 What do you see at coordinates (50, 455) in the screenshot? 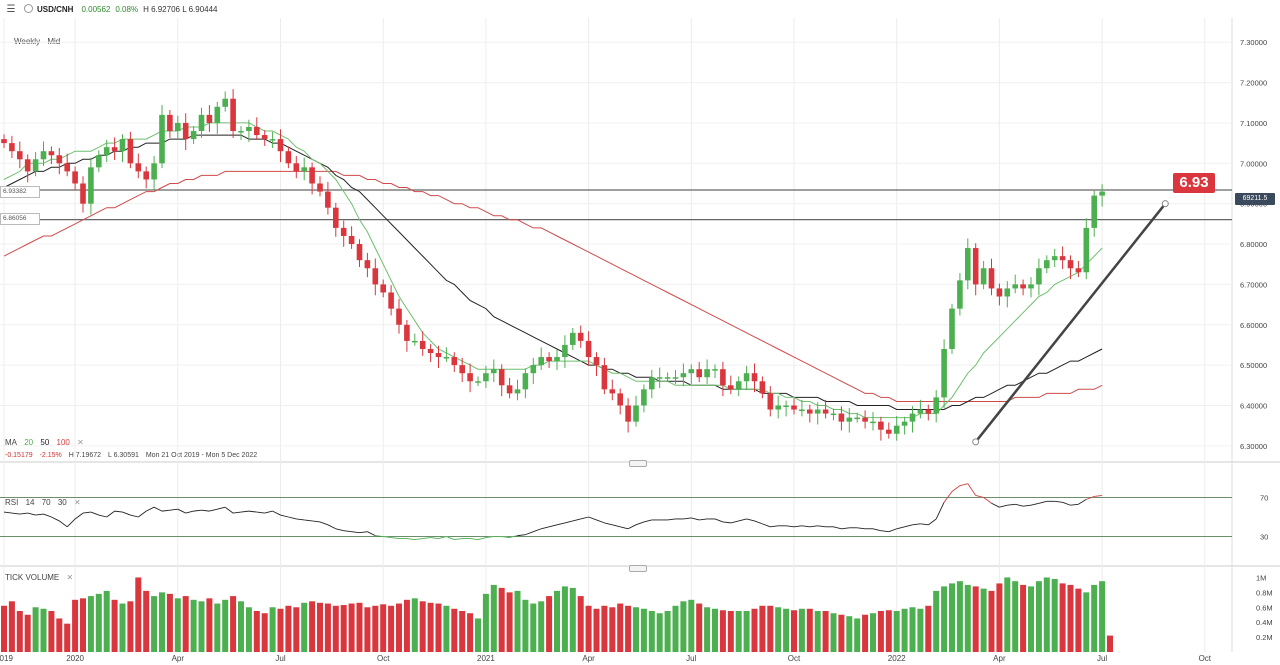
I see `ma-stat-pct: -2.15%` at bounding box center [50, 455].